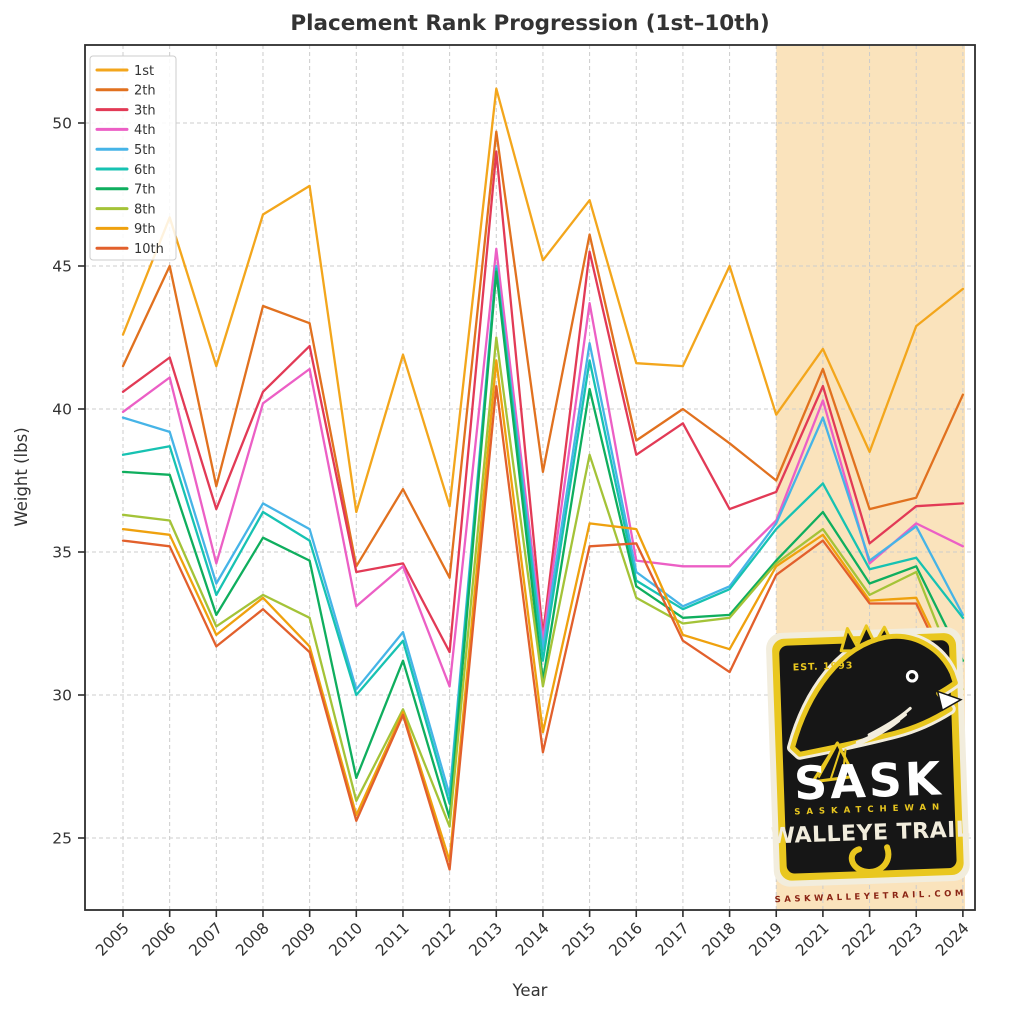 This screenshot has width=1024, height=1024. I want to click on x-tick-label: 2016, so click(625, 939).